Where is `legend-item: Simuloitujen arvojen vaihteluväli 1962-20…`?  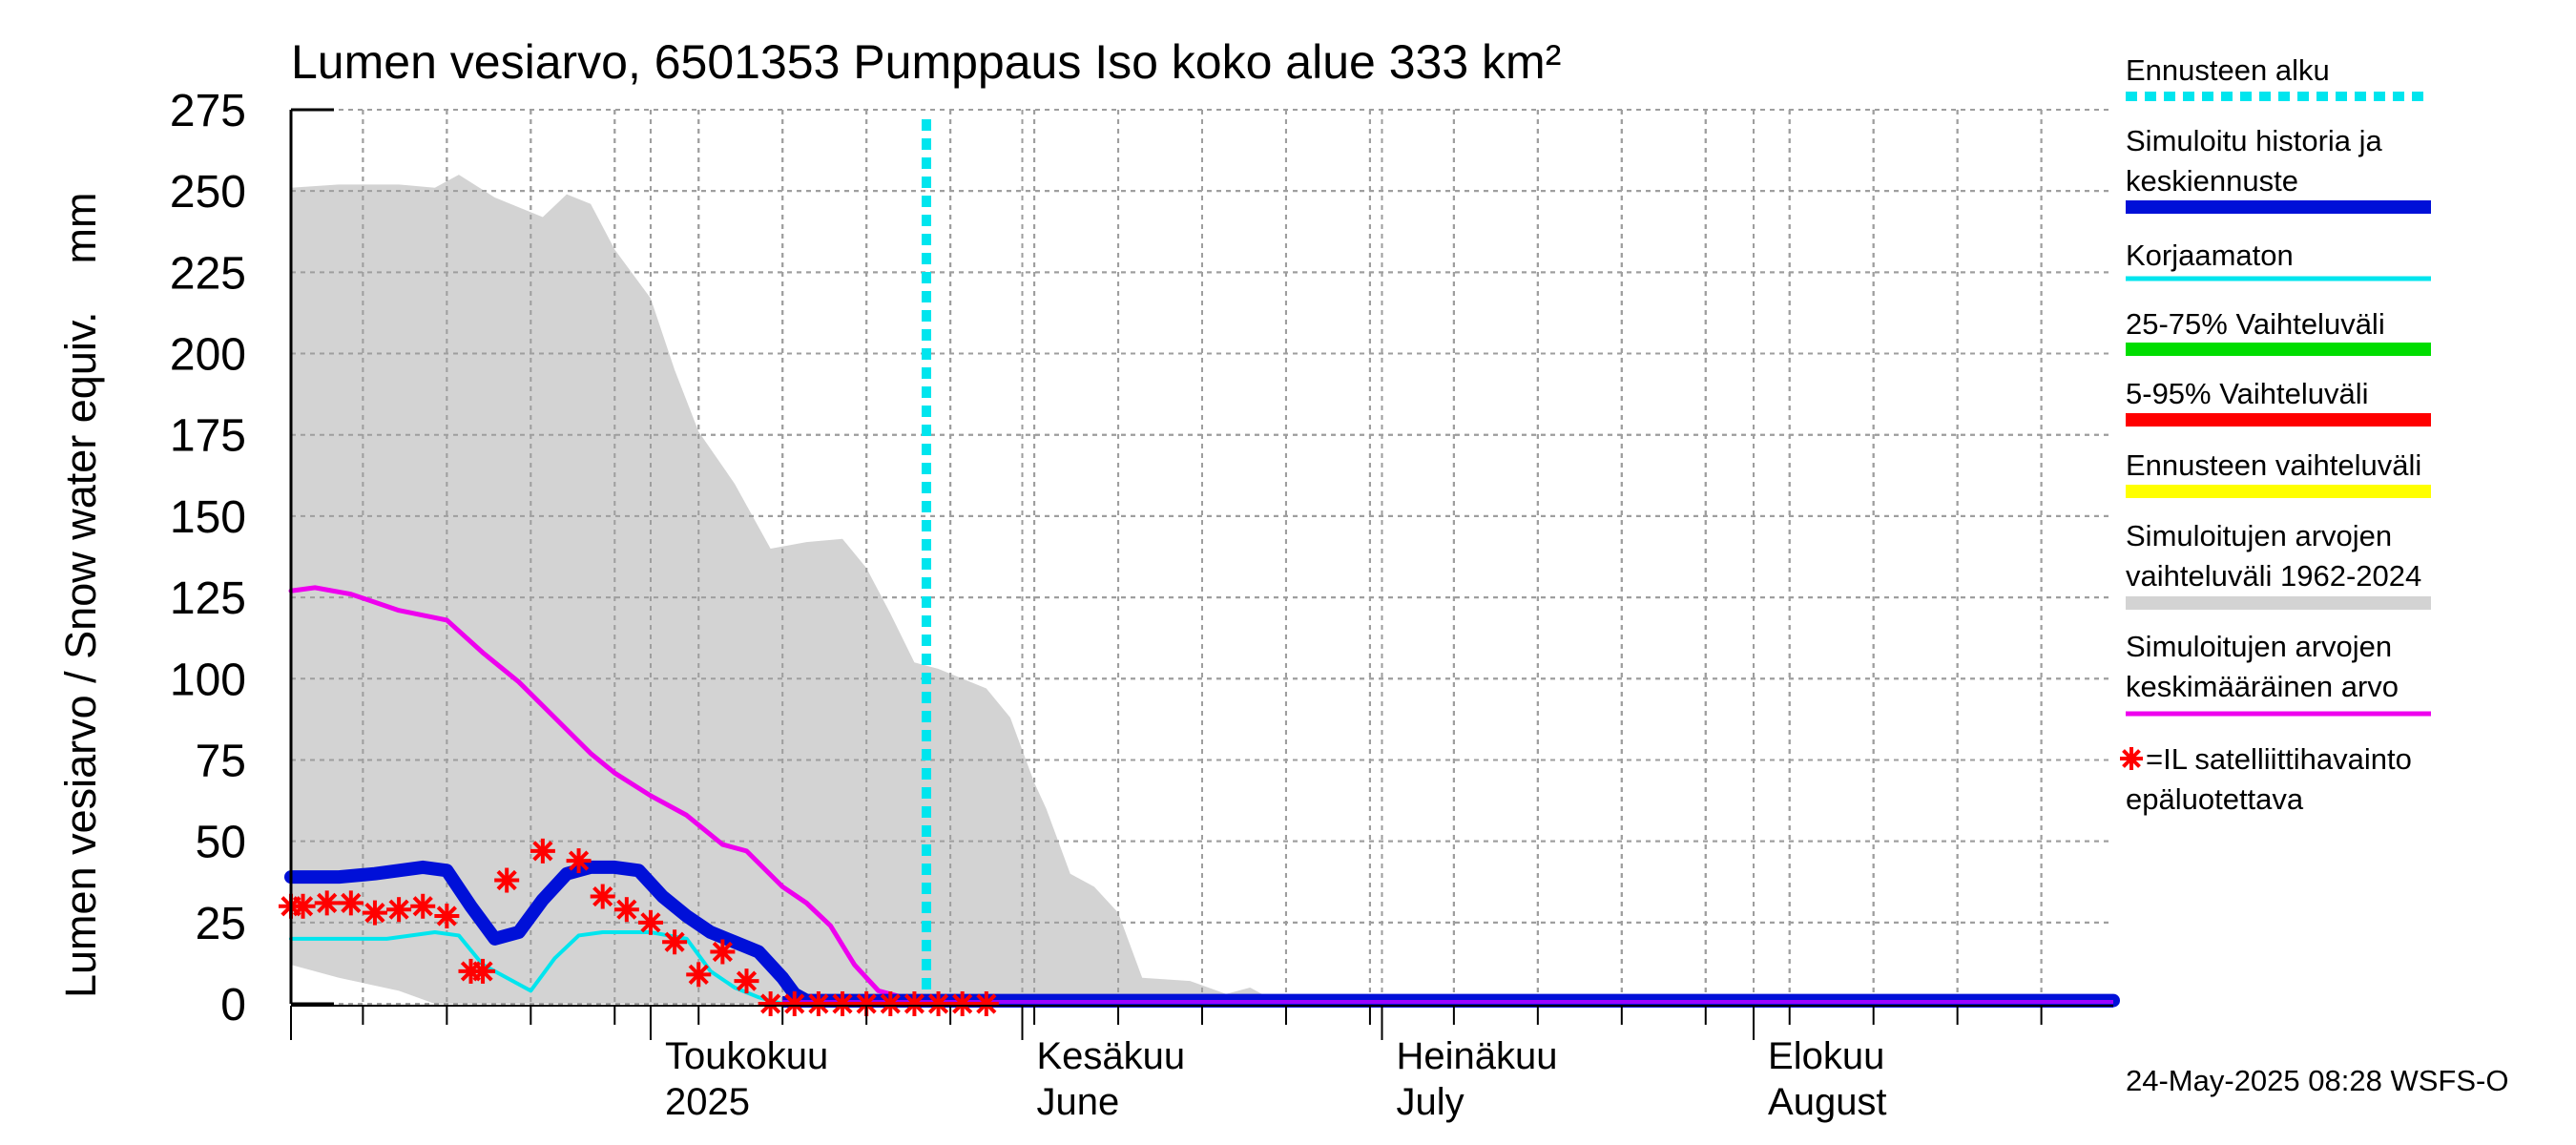
legend-item: Simuloitujen arvojen vaihteluväli 1962-20… is located at coordinates (2278, 564).